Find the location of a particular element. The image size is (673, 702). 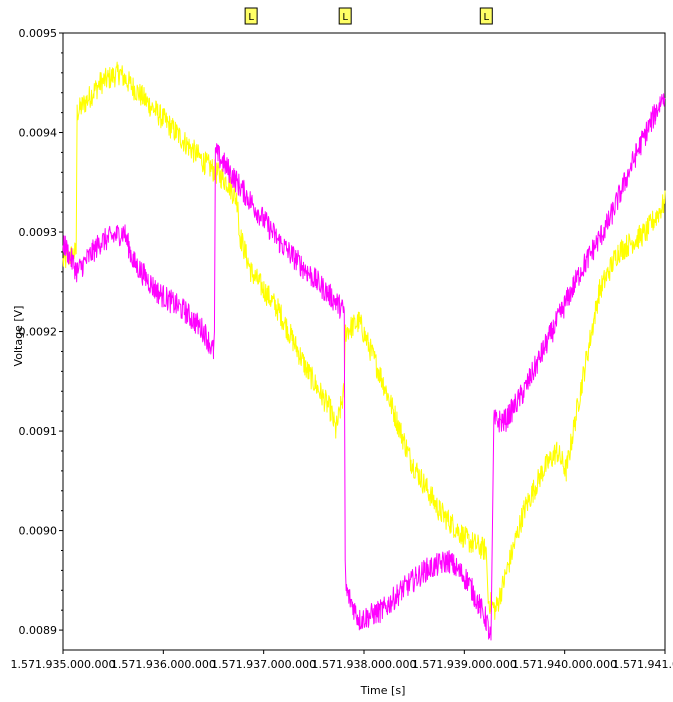

y-tick-label: 0.0092 is located at coordinates (38, 332).